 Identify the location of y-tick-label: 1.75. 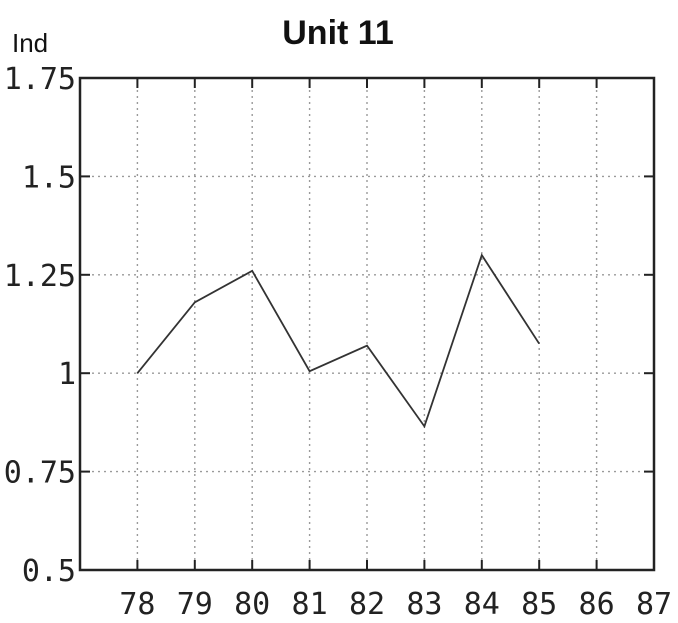
(40, 79).